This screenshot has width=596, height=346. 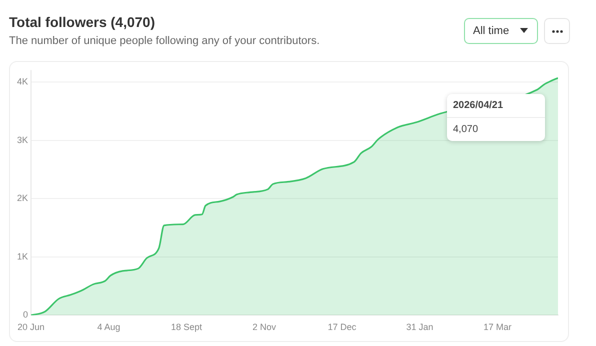 What do you see at coordinates (82, 22) in the screenshot?
I see `chart-title: Total followers (4,070)` at bounding box center [82, 22].